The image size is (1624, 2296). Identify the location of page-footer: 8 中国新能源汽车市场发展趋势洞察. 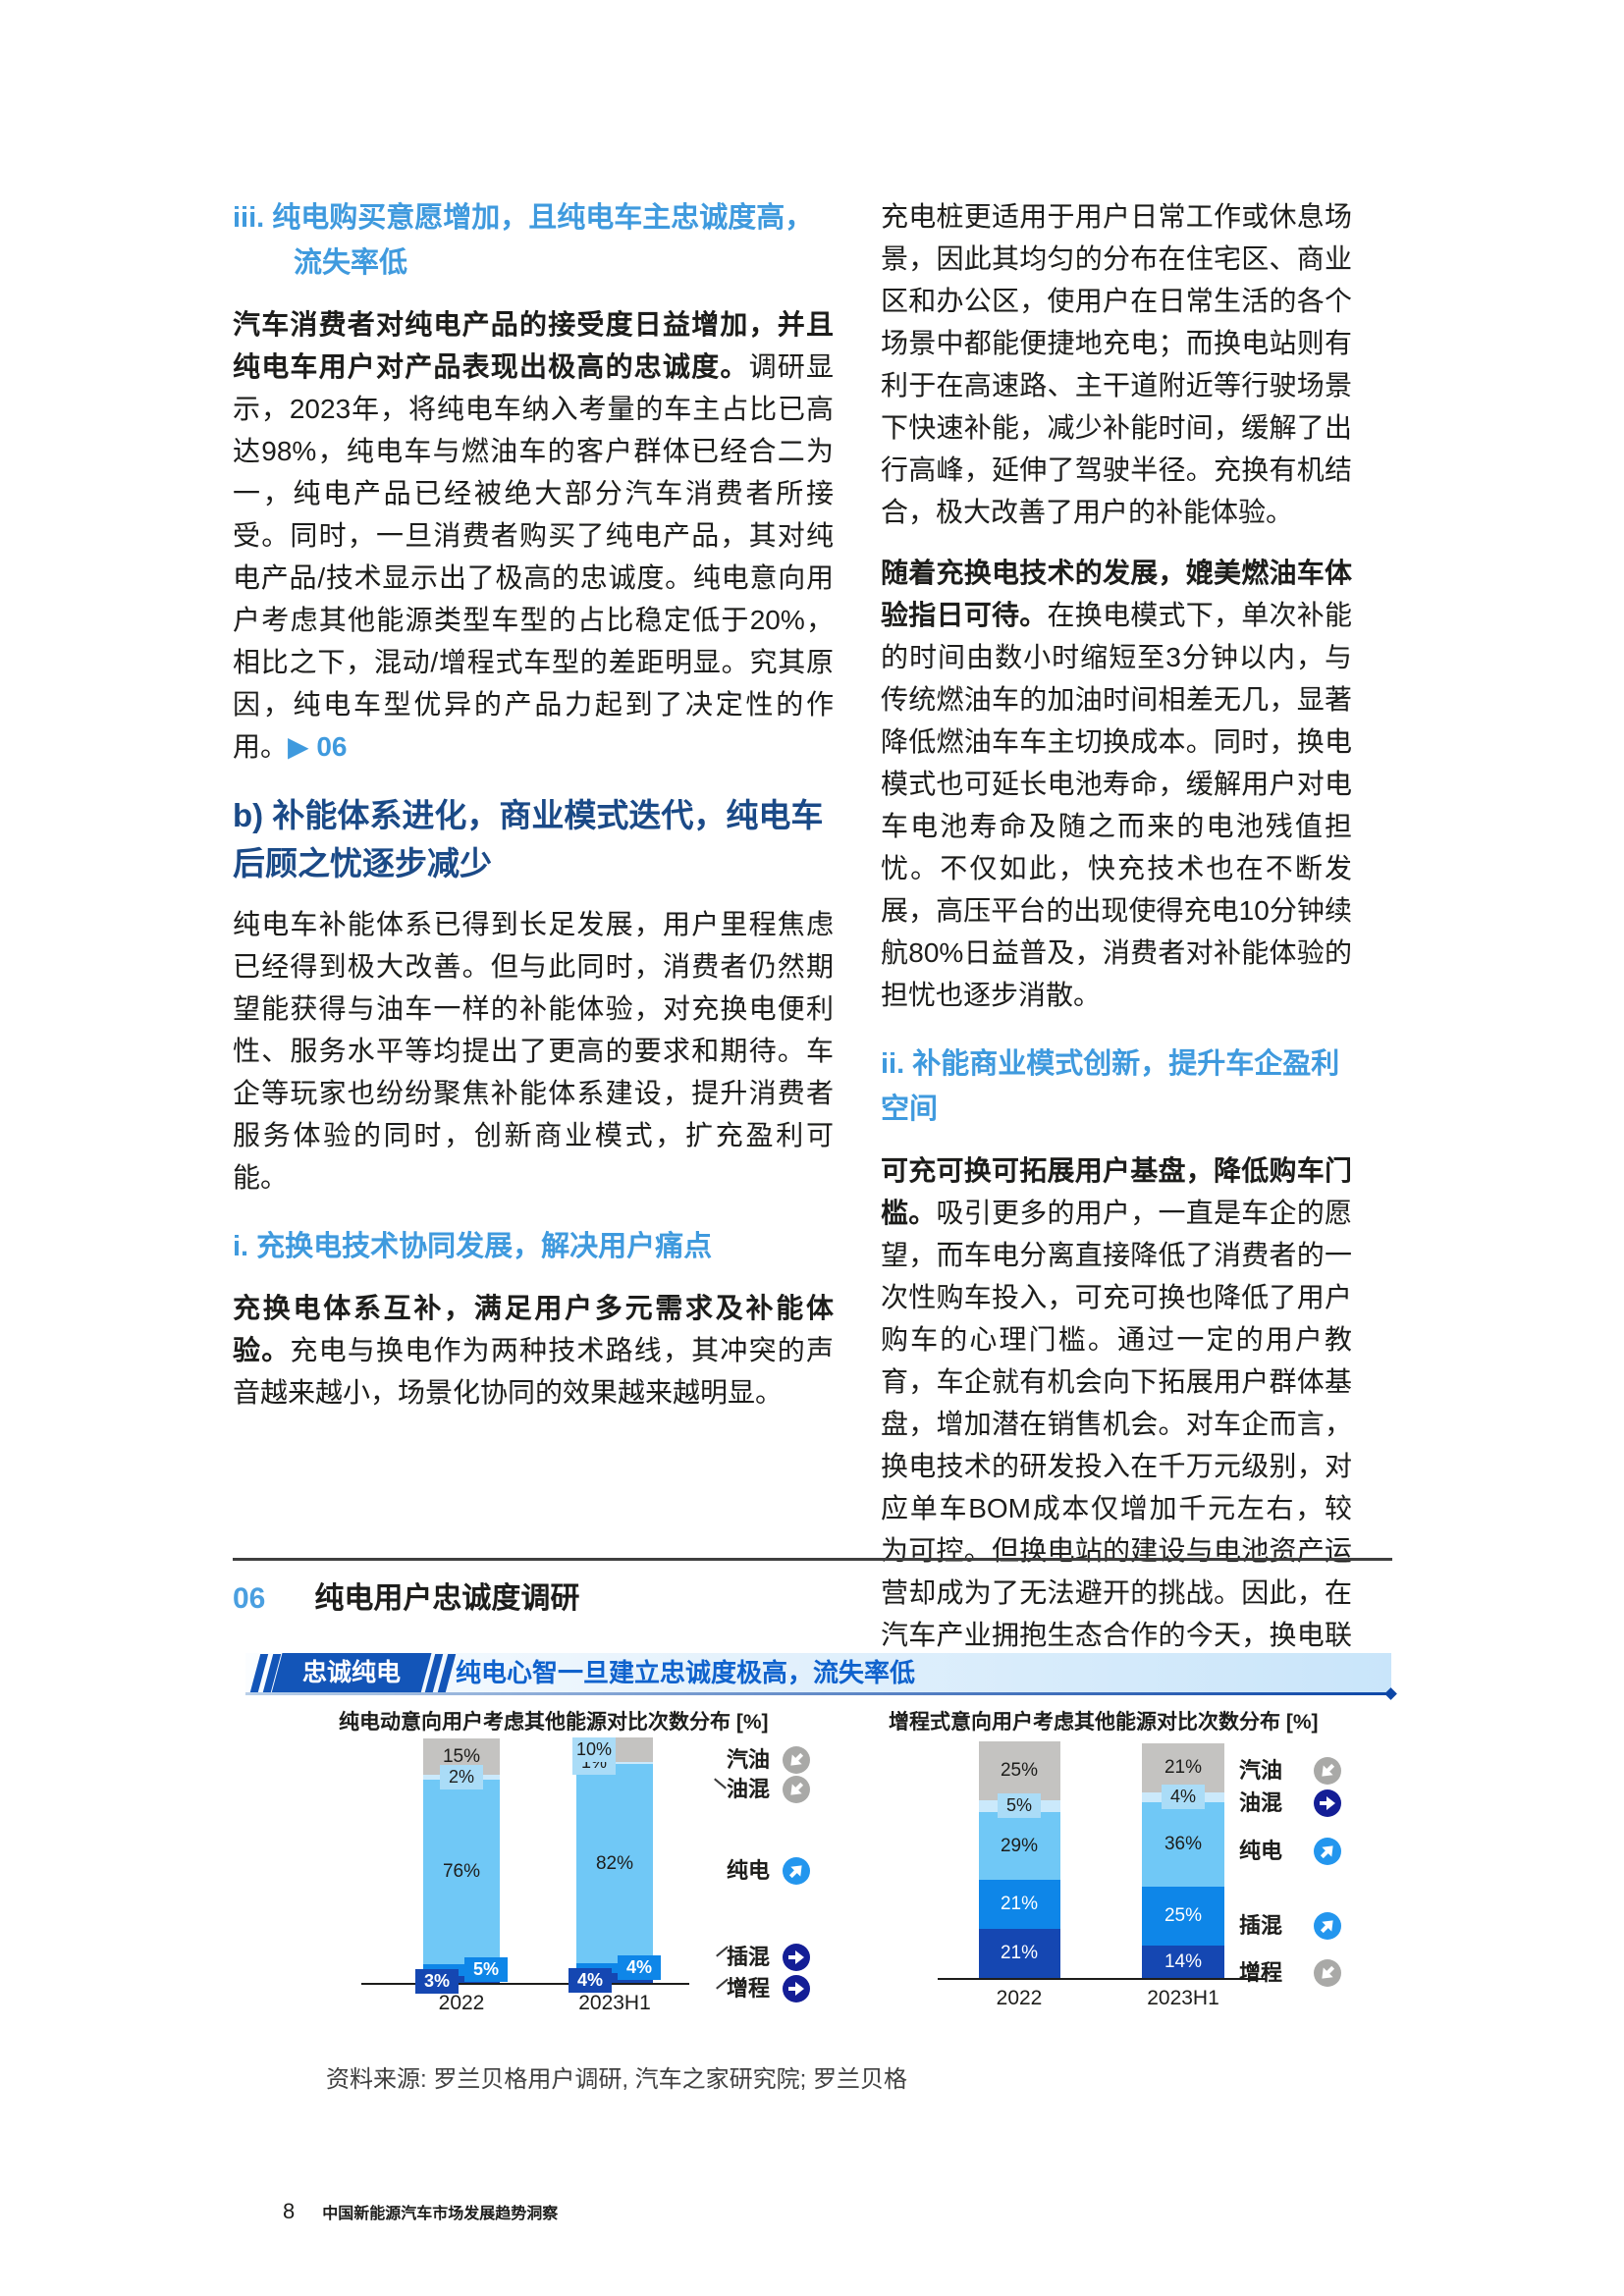
(420, 2211).